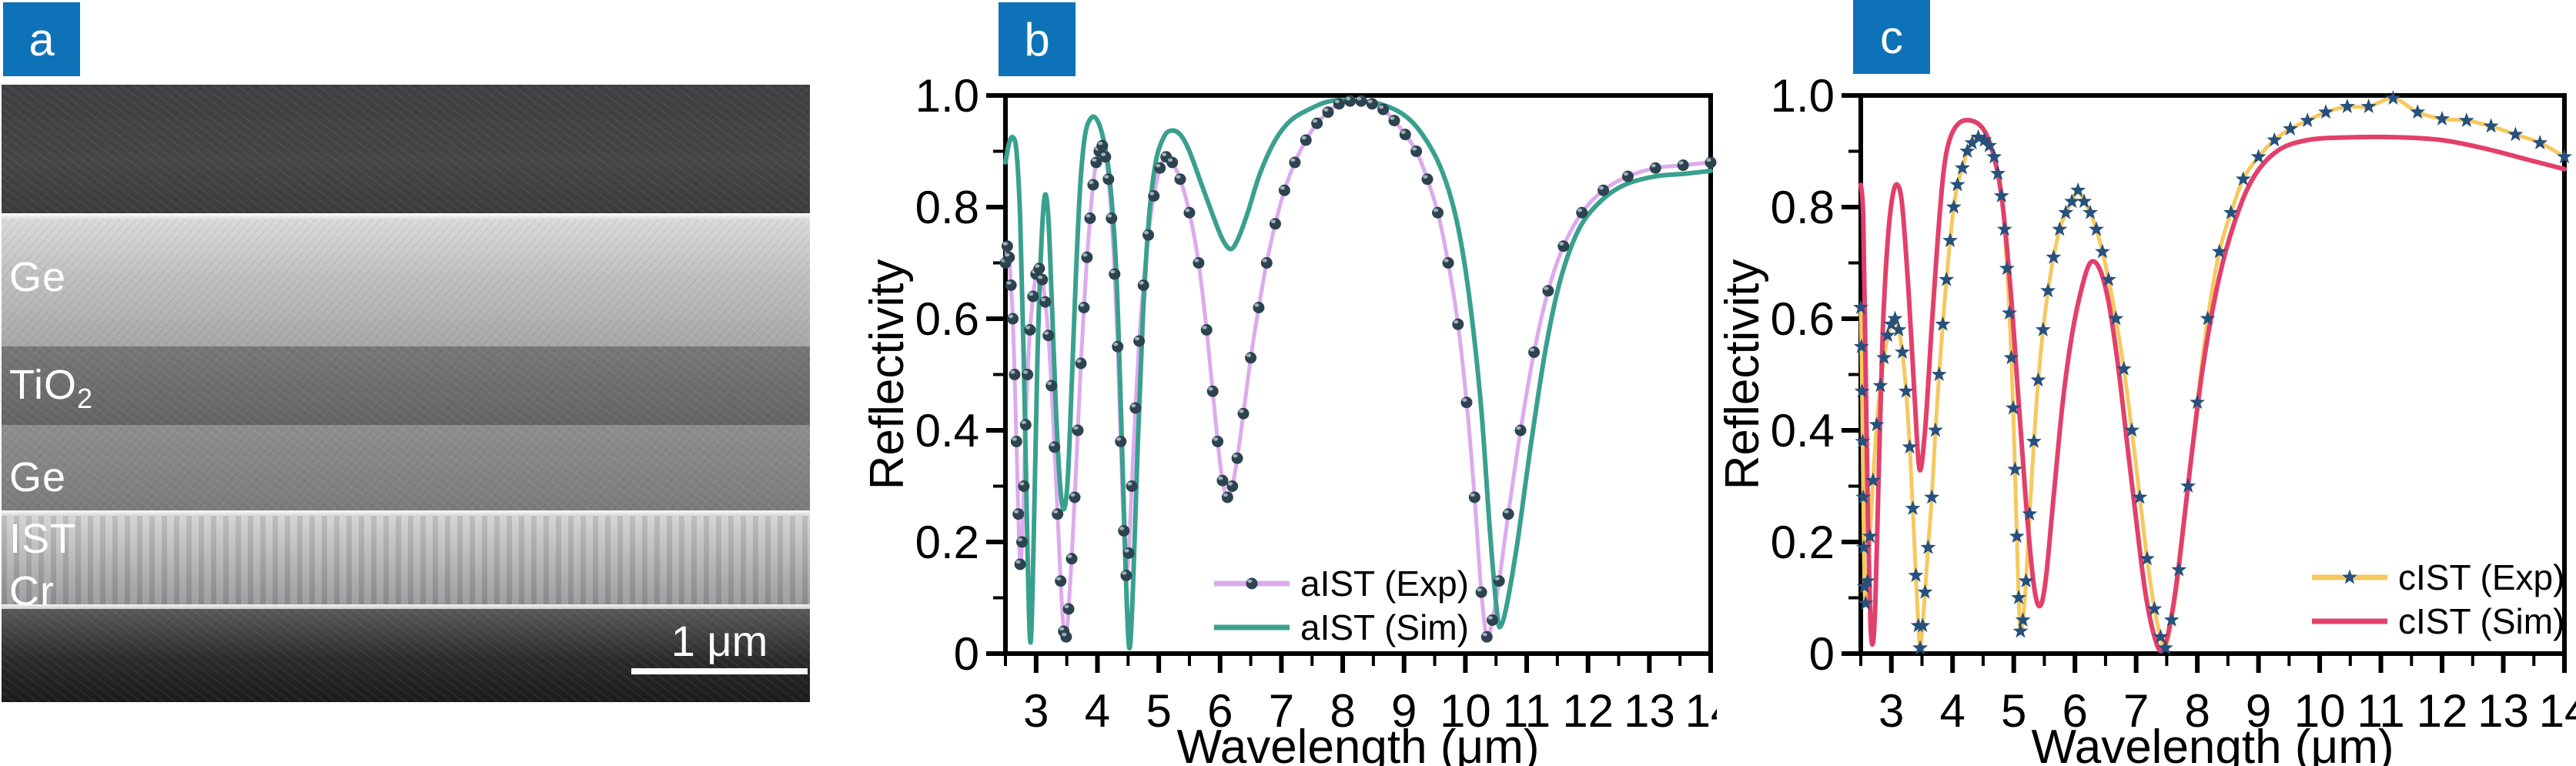 This screenshot has width=2576, height=766. What do you see at coordinates (51, 388) in the screenshot?
I see `layer-label-tio2: TiO2` at bounding box center [51, 388].